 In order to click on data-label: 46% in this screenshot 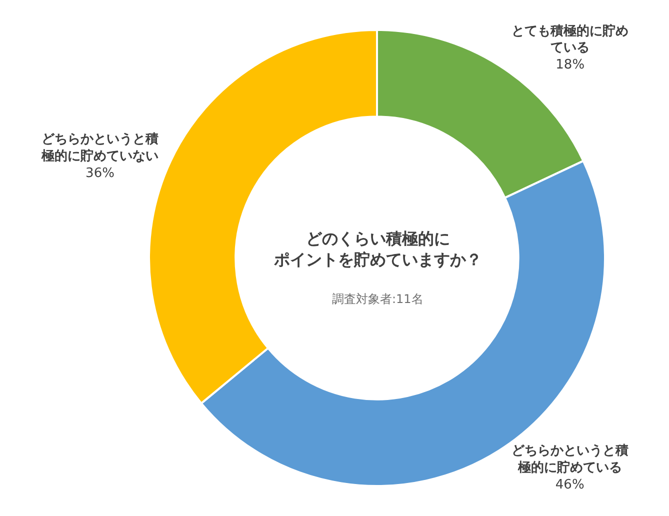, I will do `click(569, 484)`.